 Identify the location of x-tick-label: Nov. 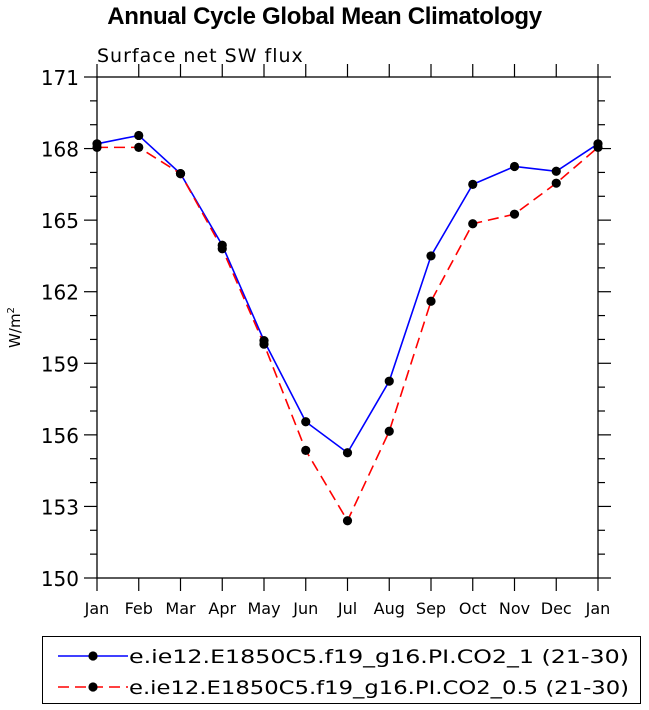
(514, 608).